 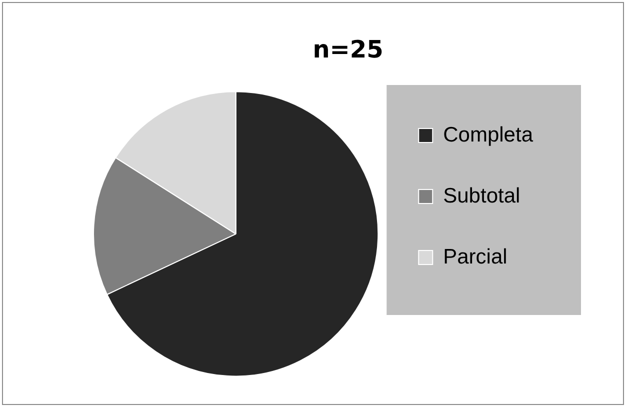 What do you see at coordinates (475, 256) in the screenshot?
I see `legend-label: Parcial` at bounding box center [475, 256].